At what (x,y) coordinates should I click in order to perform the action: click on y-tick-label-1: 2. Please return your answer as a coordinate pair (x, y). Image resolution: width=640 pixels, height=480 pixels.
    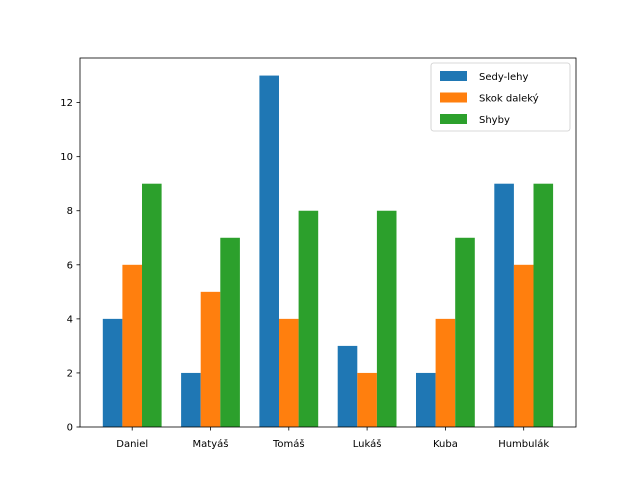
    Looking at the image, I should click on (70, 373).